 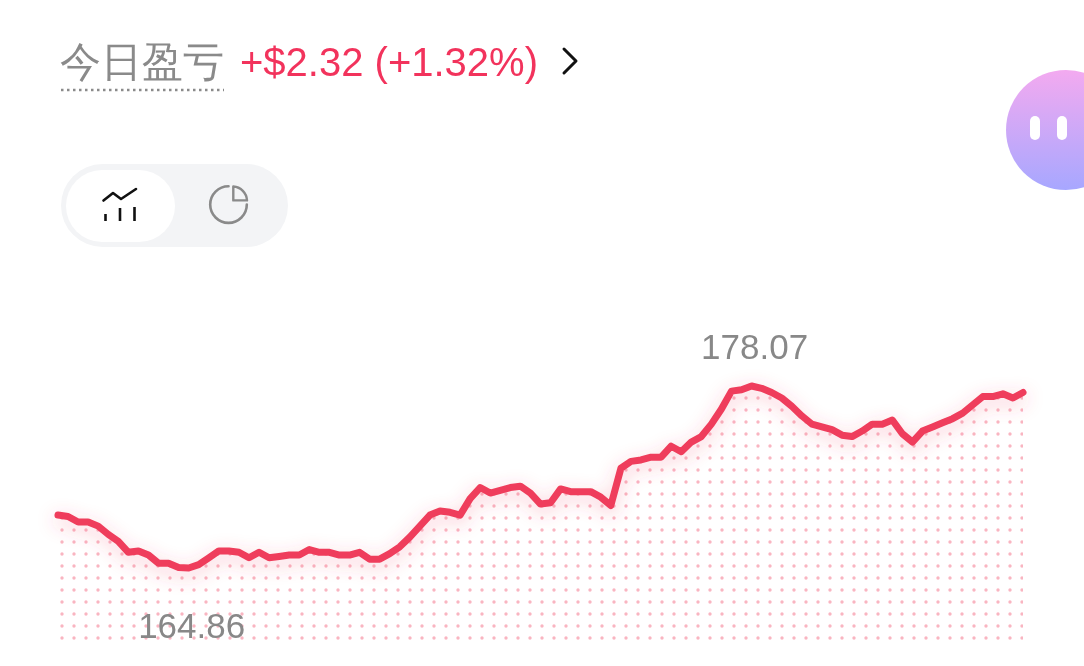 I want to click on value-label: 178.07, so click(x=755, y=346).